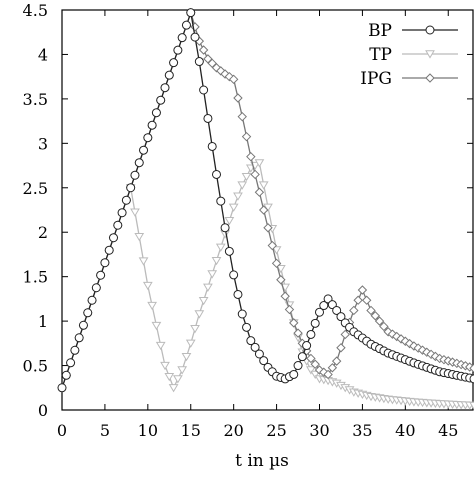 This screenshot has height=479, width=474. I want to click on y-tick-label: 0.5, so click(35, 366).